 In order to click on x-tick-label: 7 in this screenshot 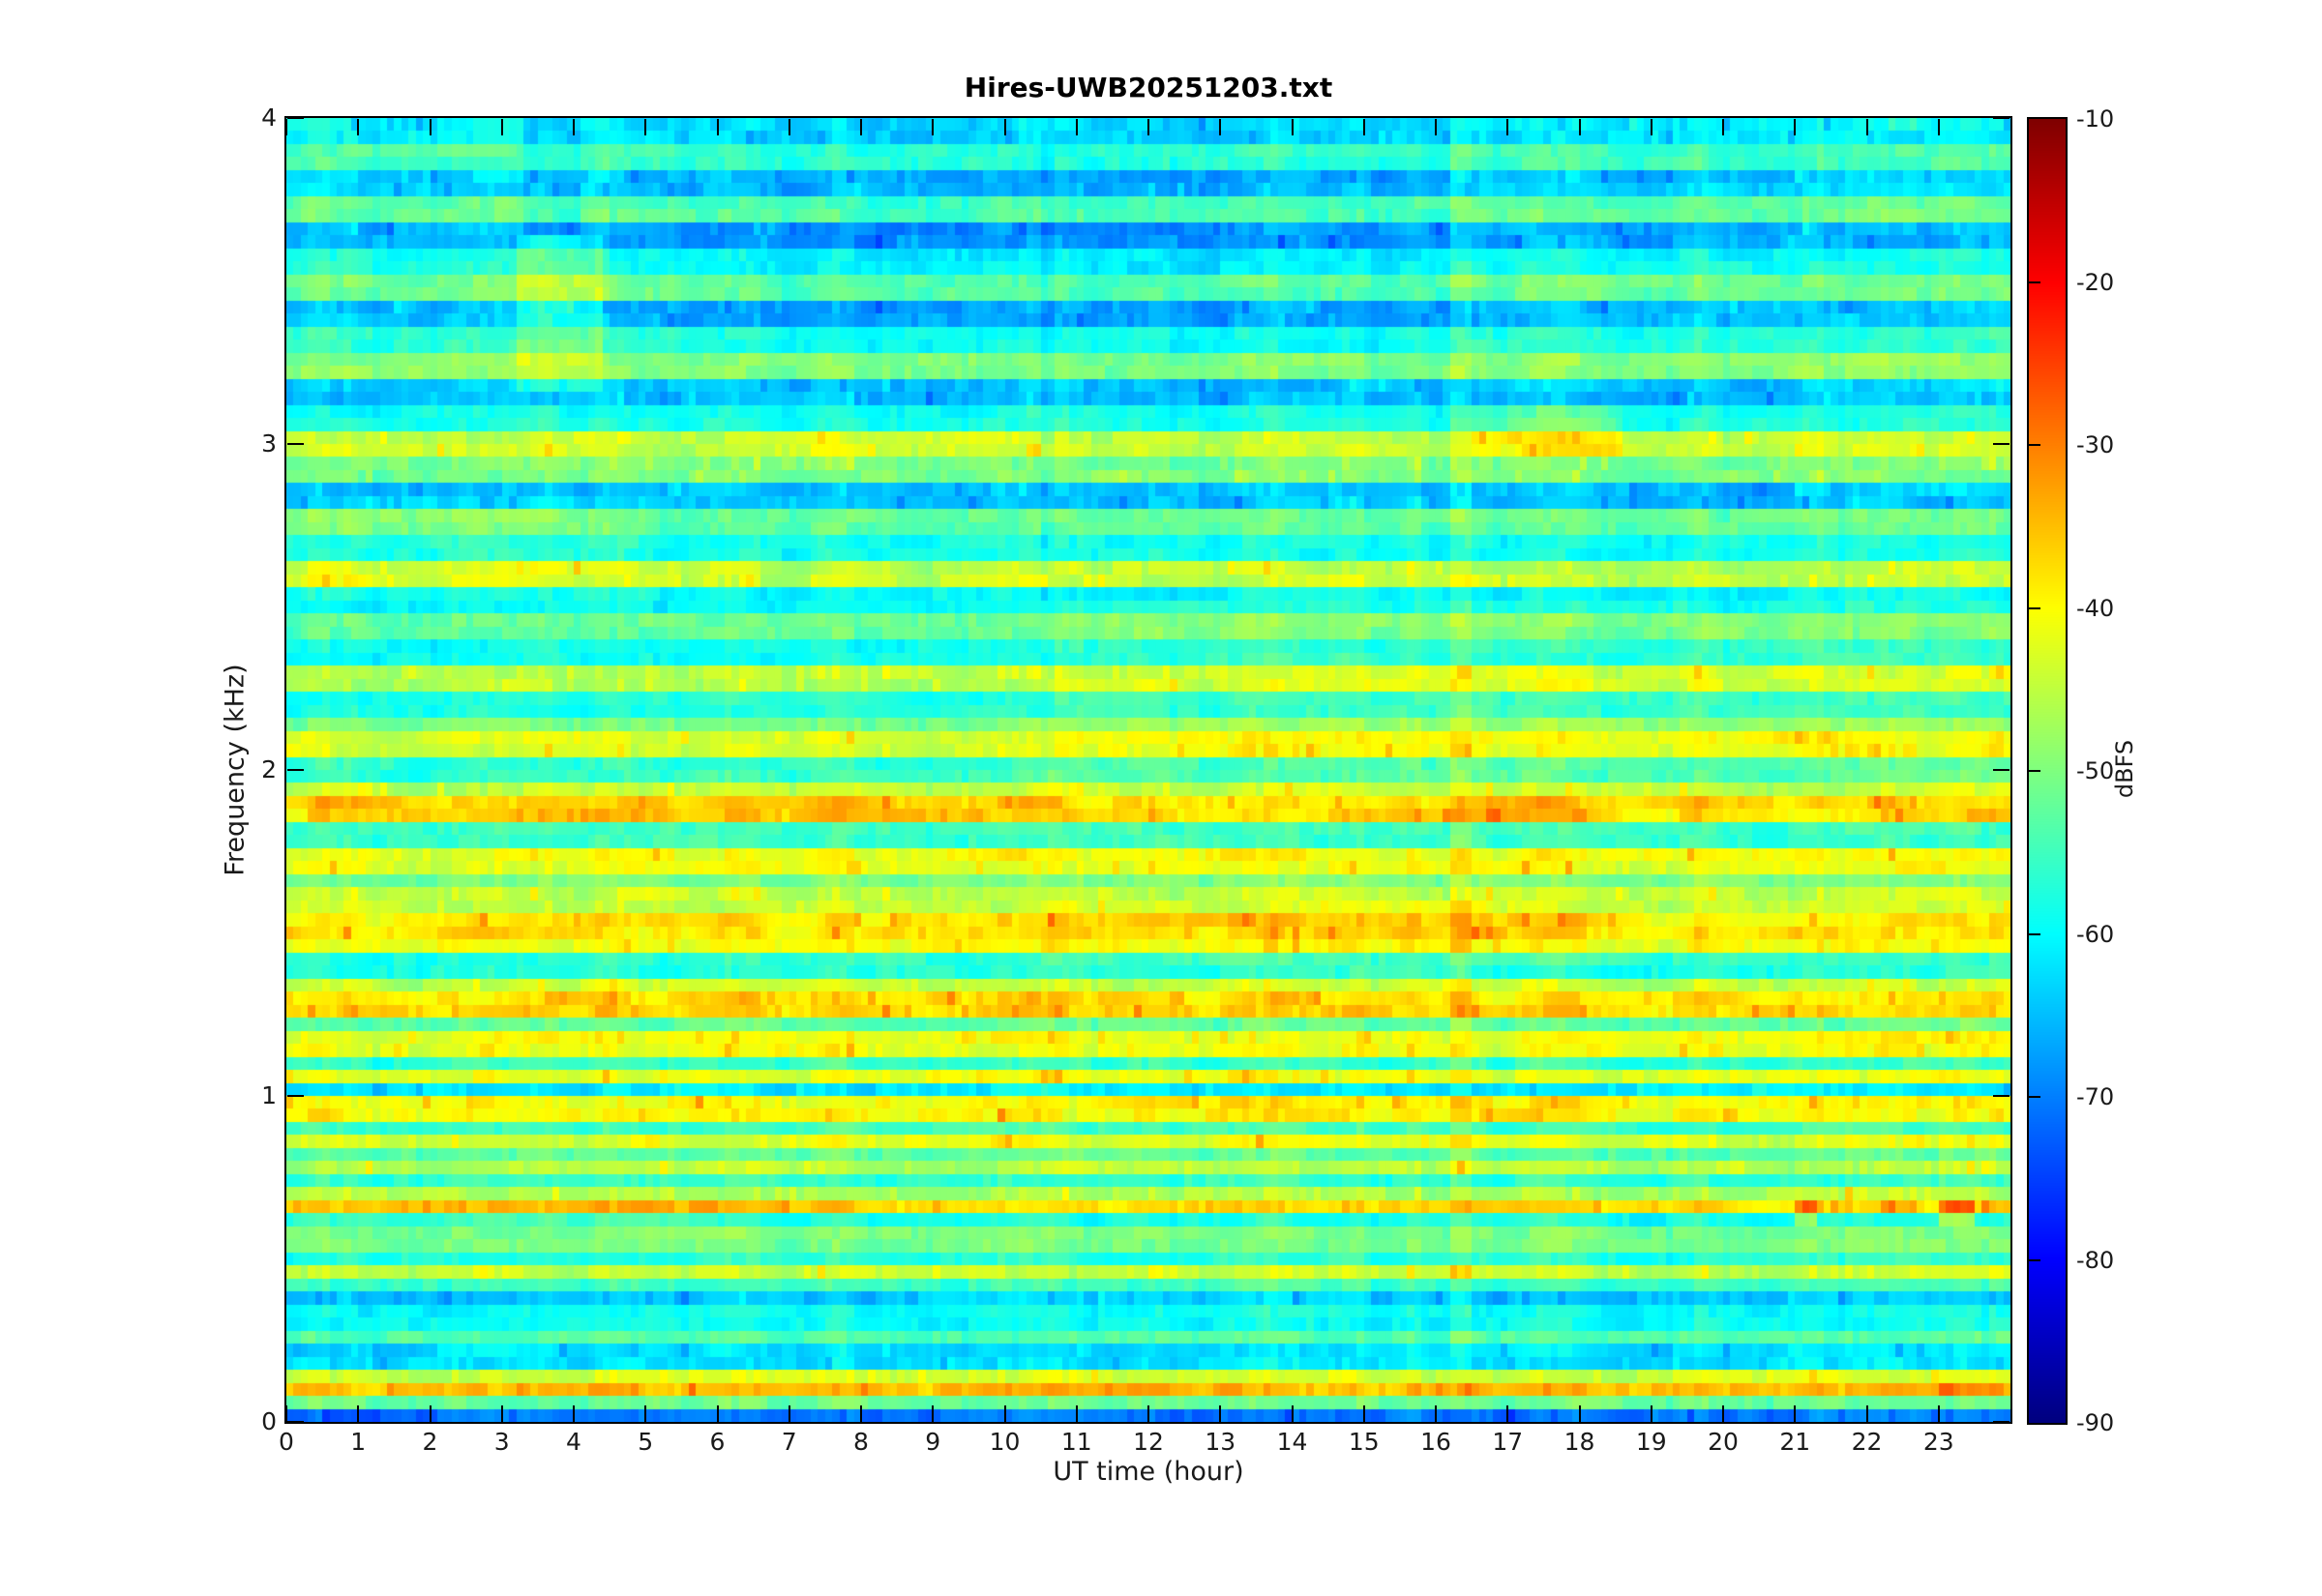, I will do `click(789, 1442)`.